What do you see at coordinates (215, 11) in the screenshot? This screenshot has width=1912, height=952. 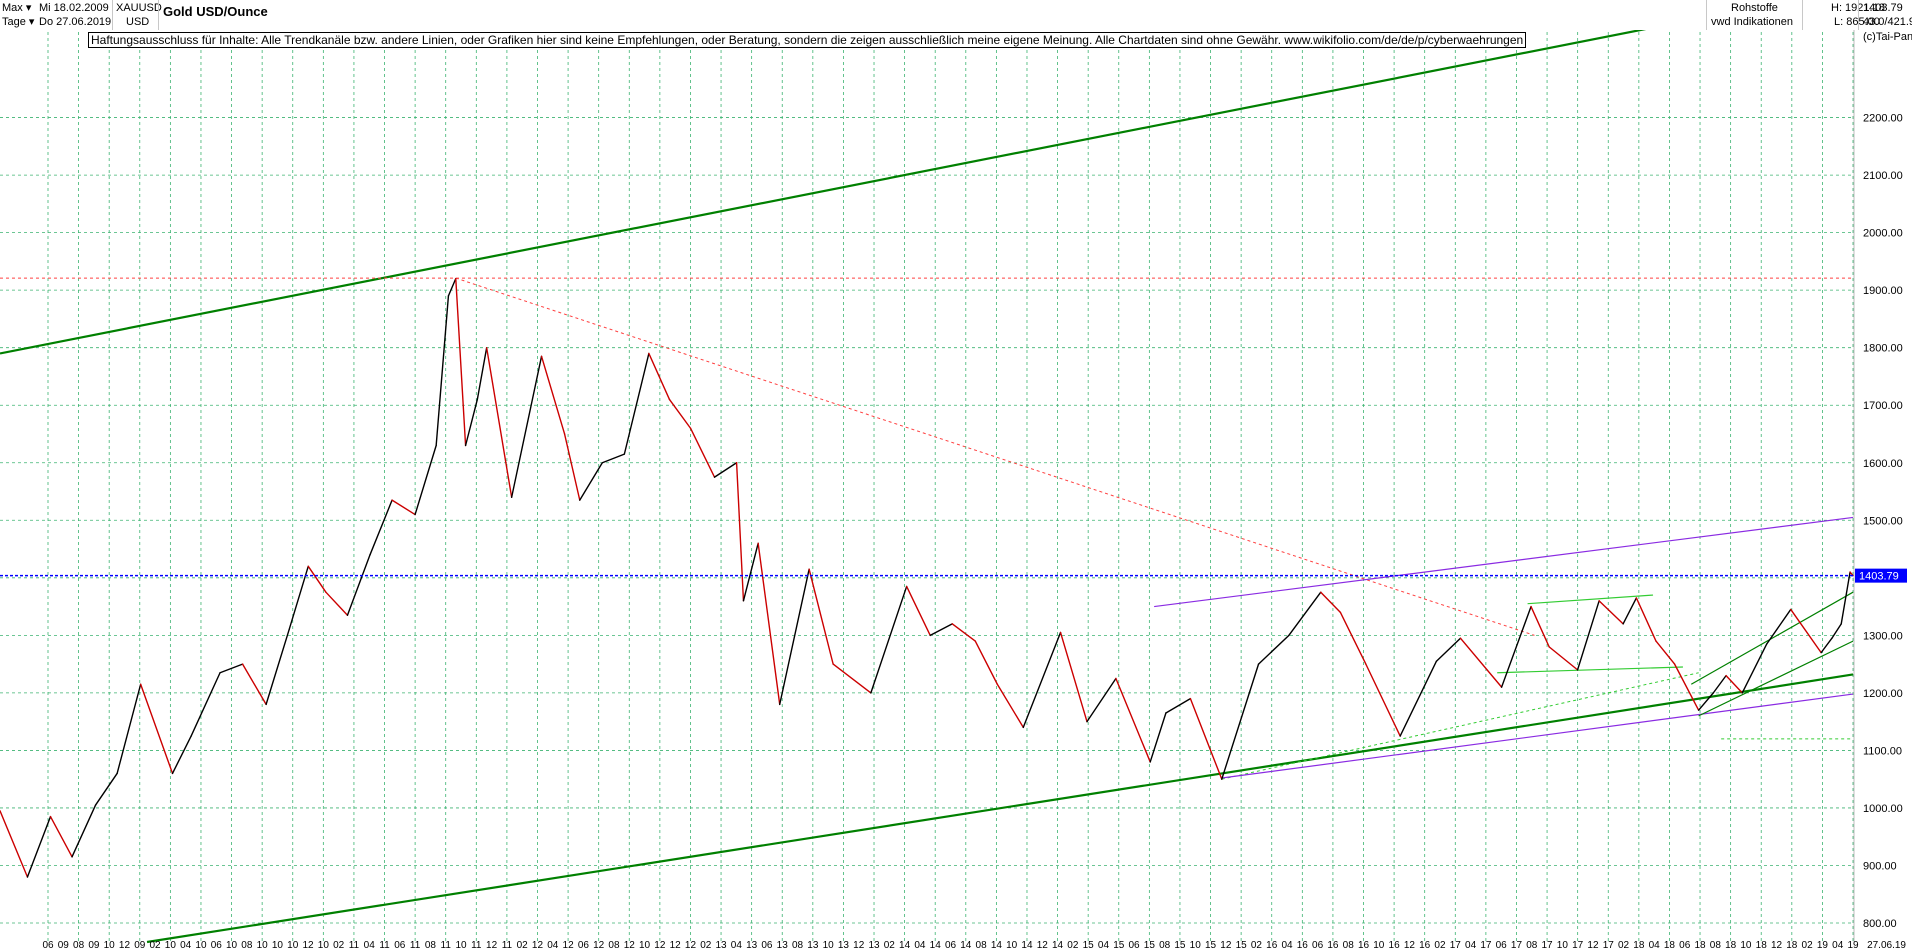 I see `chart-title: Gold USD/Ounce` at bounding box center [215, 11].